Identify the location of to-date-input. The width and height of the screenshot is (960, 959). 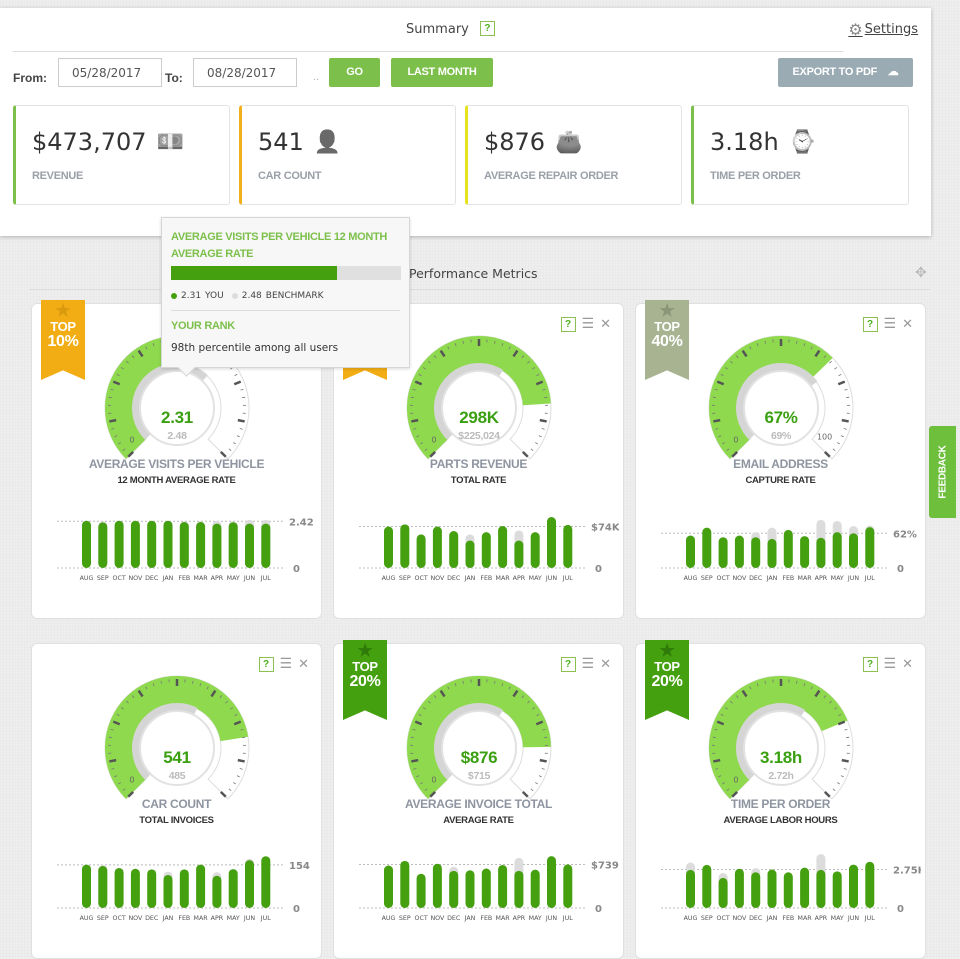
(245, 72).